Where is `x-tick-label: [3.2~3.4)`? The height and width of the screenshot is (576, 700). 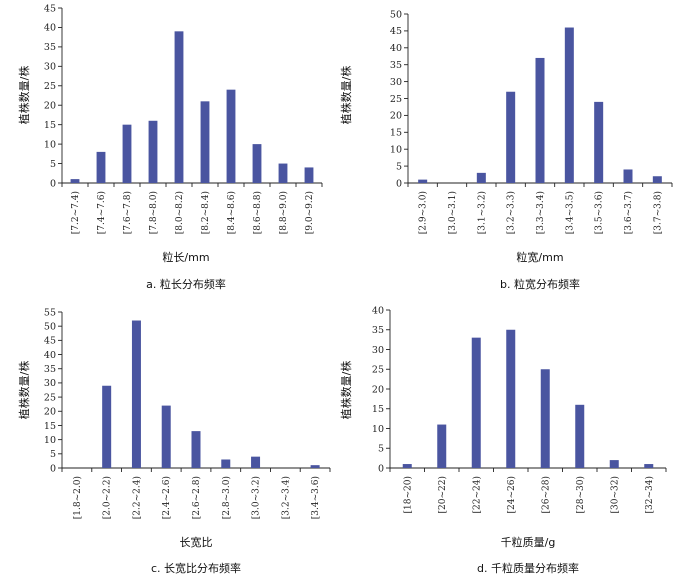 x-tick-label: [3.2~3.4) is located at coordinates (285, 497).